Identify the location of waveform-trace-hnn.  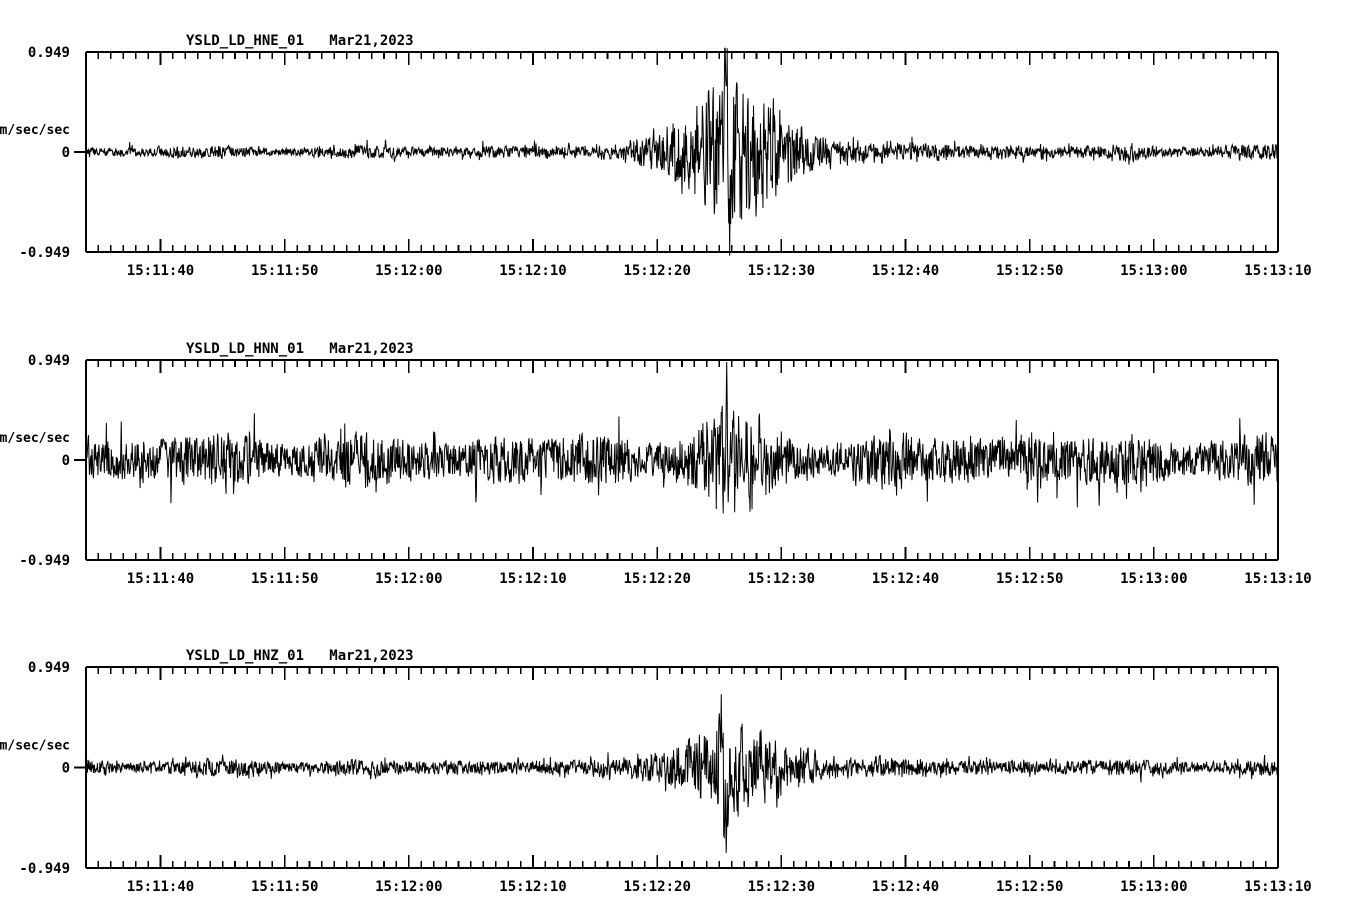
(682, 437).